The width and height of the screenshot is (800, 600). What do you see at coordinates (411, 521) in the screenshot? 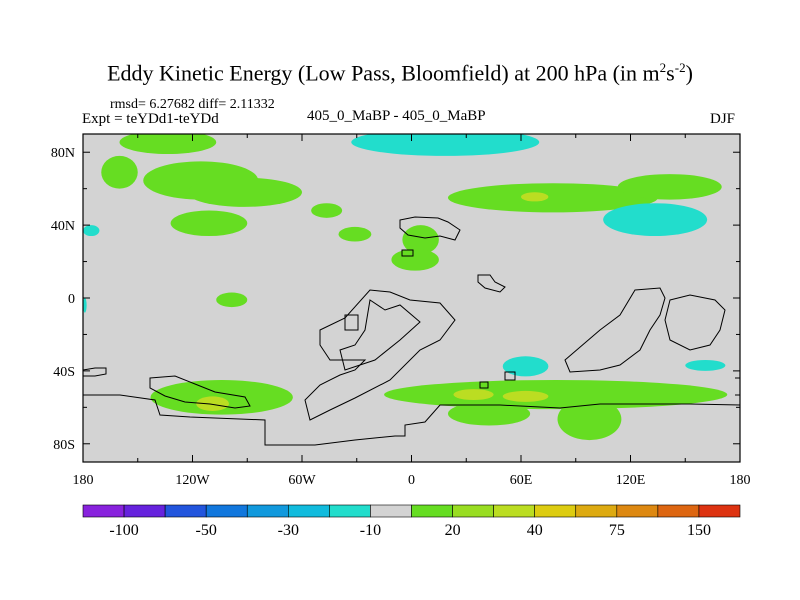
I see `colorbar: -100 -50 -30 -10 20 40 75 150` at bounding box center [411, 521].